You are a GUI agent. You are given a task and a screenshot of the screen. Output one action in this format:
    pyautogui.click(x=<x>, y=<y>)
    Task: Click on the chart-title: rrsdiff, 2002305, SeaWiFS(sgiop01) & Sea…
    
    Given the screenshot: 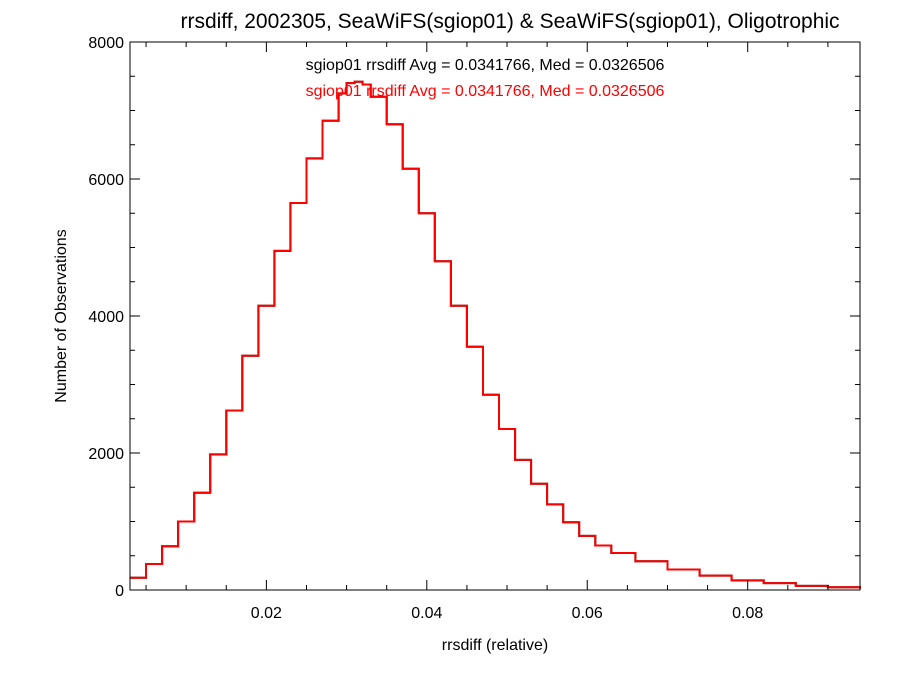 What is the action you would take?
    pyautogui.click(x=509, y=21)
    